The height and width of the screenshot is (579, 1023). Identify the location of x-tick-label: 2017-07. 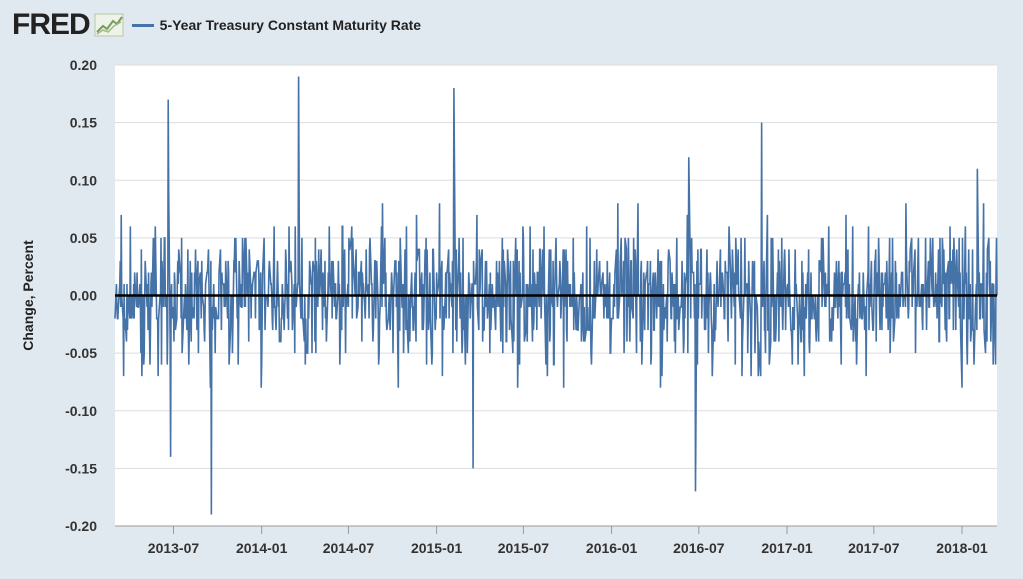
(874, 548).